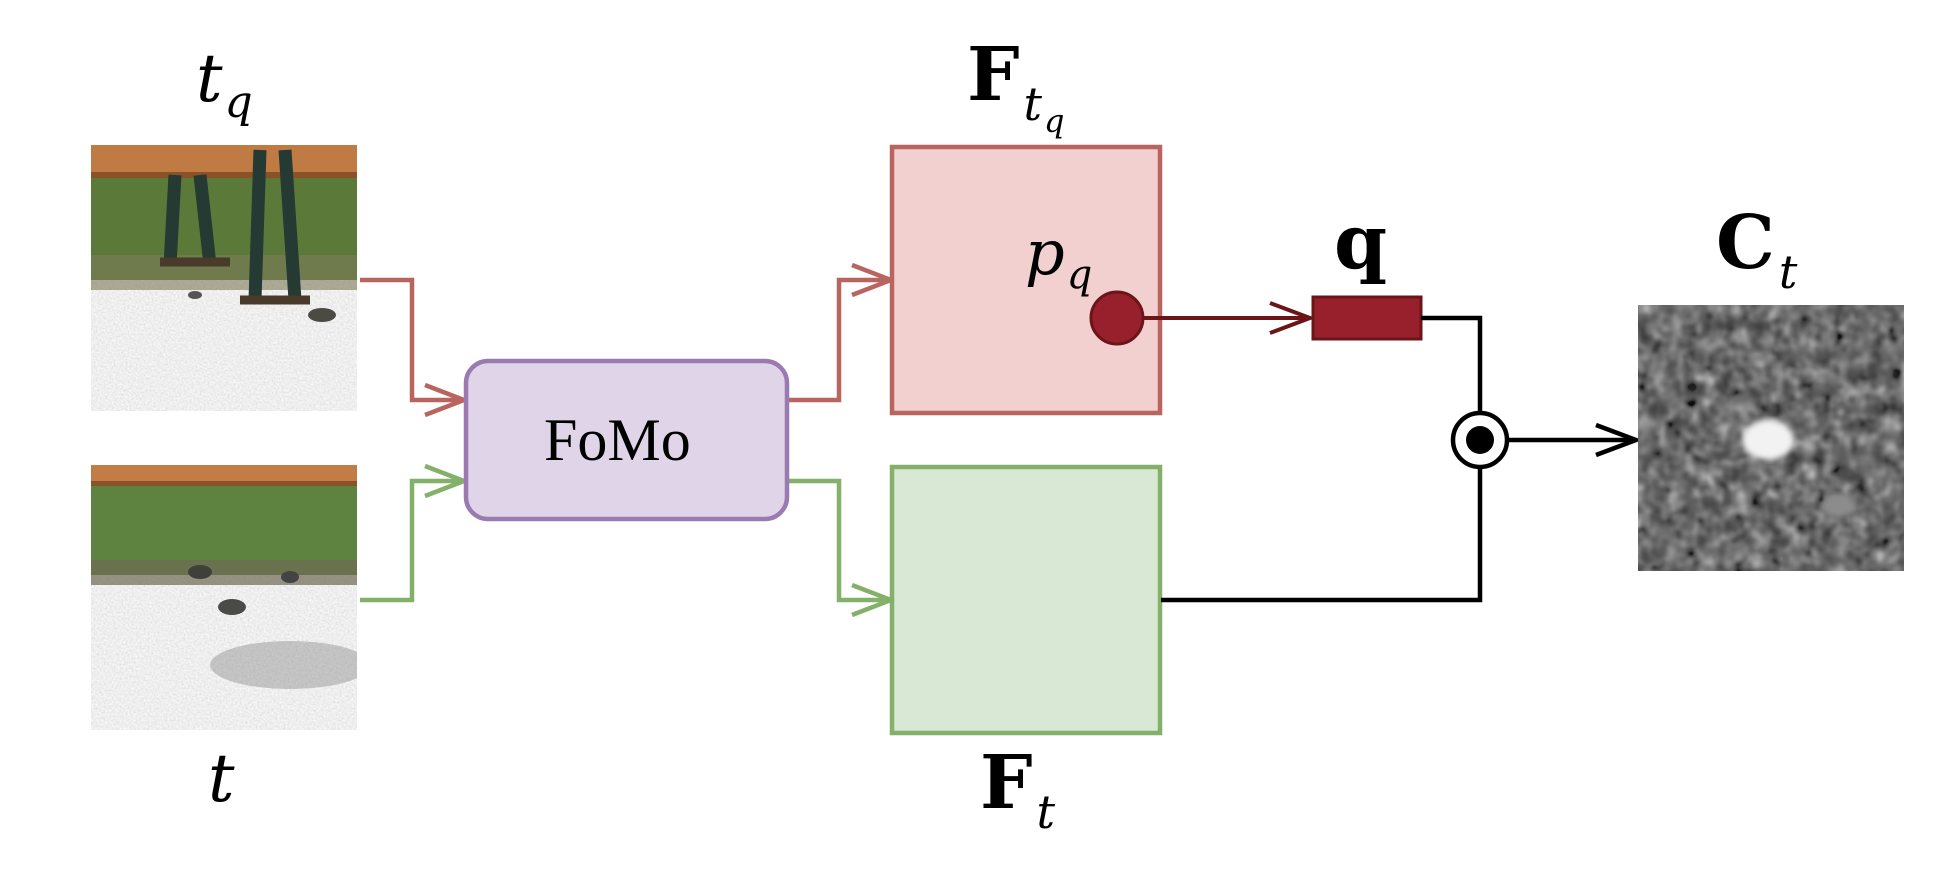 This screenshot has height=882, width=1944. I want to click on target-feature-subscript: t, so click(1046, 812).